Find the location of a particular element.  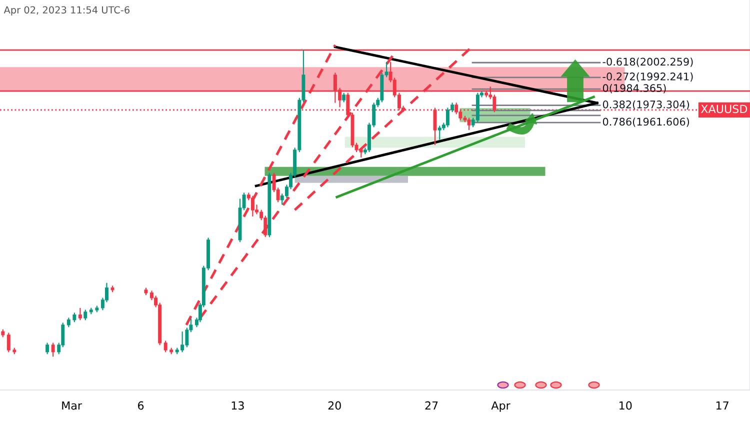

x-tick-label: 27 is located at coordinates (431, 405).